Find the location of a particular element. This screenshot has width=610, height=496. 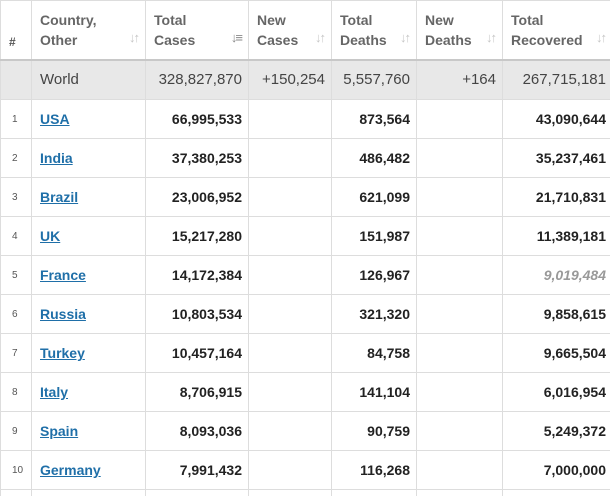

table-row: 9 Spain 8,093,036 90,759 5,249,372 is located at coordinates (305, 431).